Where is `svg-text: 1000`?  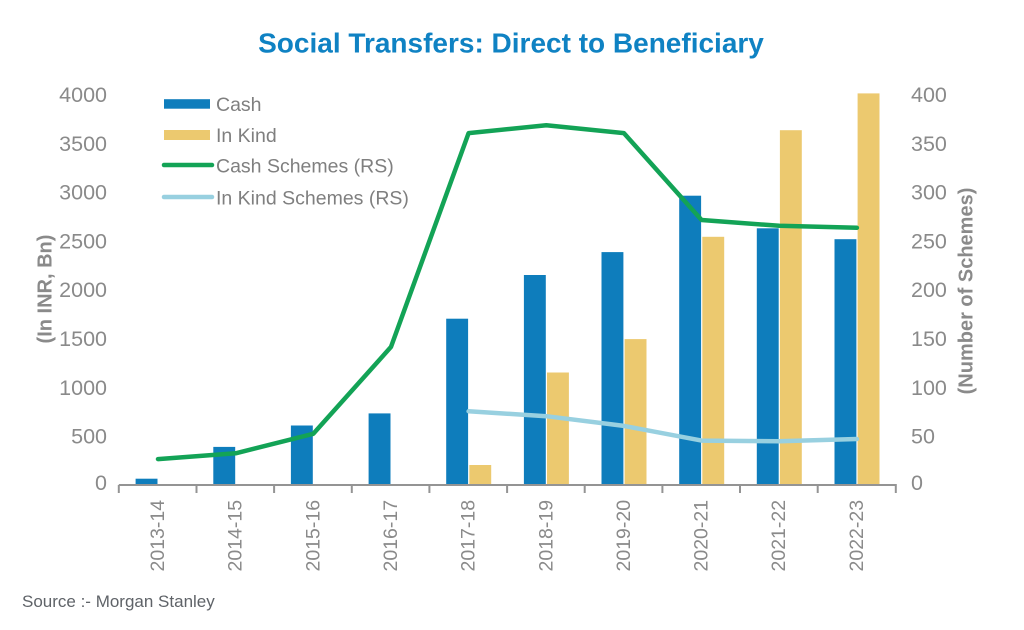
svg-text: 1000 is located at coordinates (83, 388).